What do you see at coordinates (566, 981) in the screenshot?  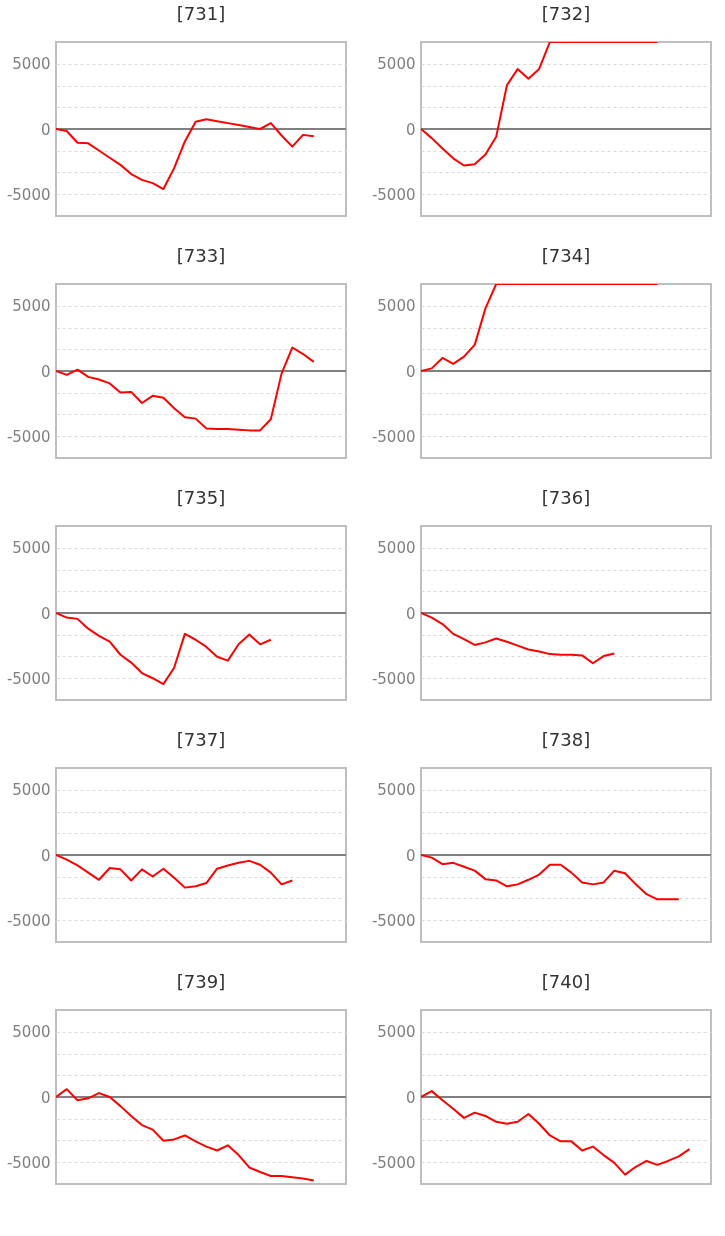 I see `chart-title: [740]` at bounding box center [566, 981].